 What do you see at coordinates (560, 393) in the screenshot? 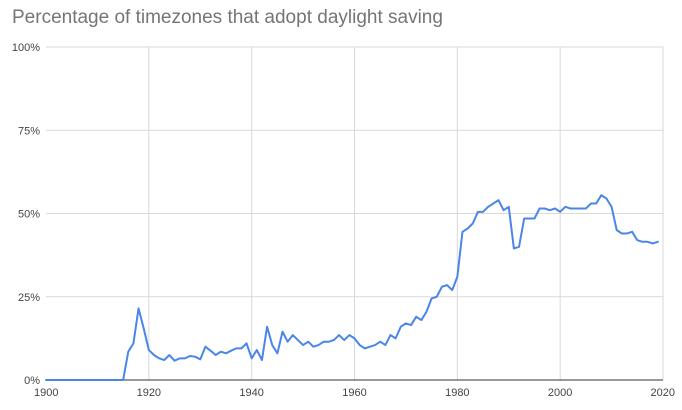
I see `x-tick-label: 2000` at bounding box center [560, 393].